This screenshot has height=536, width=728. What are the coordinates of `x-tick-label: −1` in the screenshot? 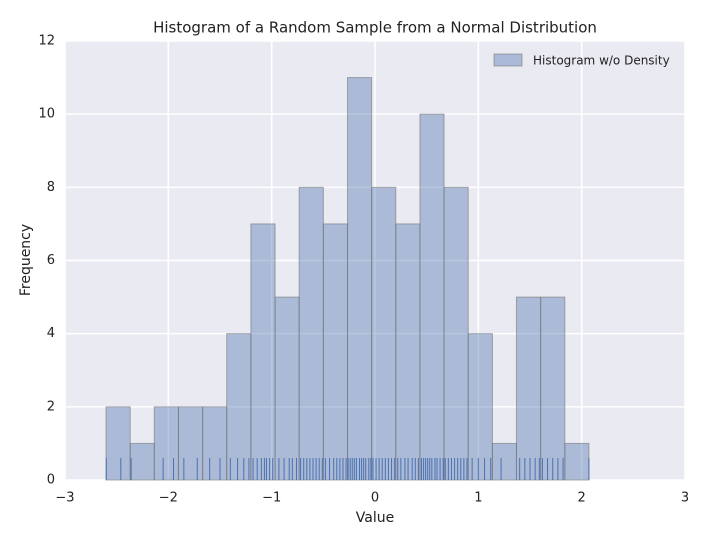 It's located at (271, 498).